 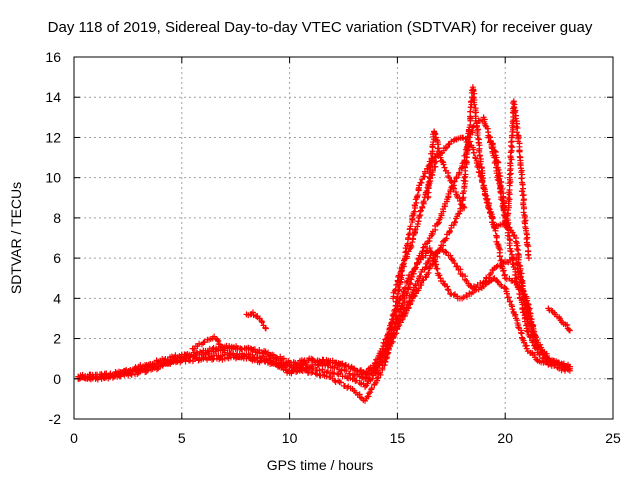 I want to click on y-tick-label: -2, so click(x=55, y=419).